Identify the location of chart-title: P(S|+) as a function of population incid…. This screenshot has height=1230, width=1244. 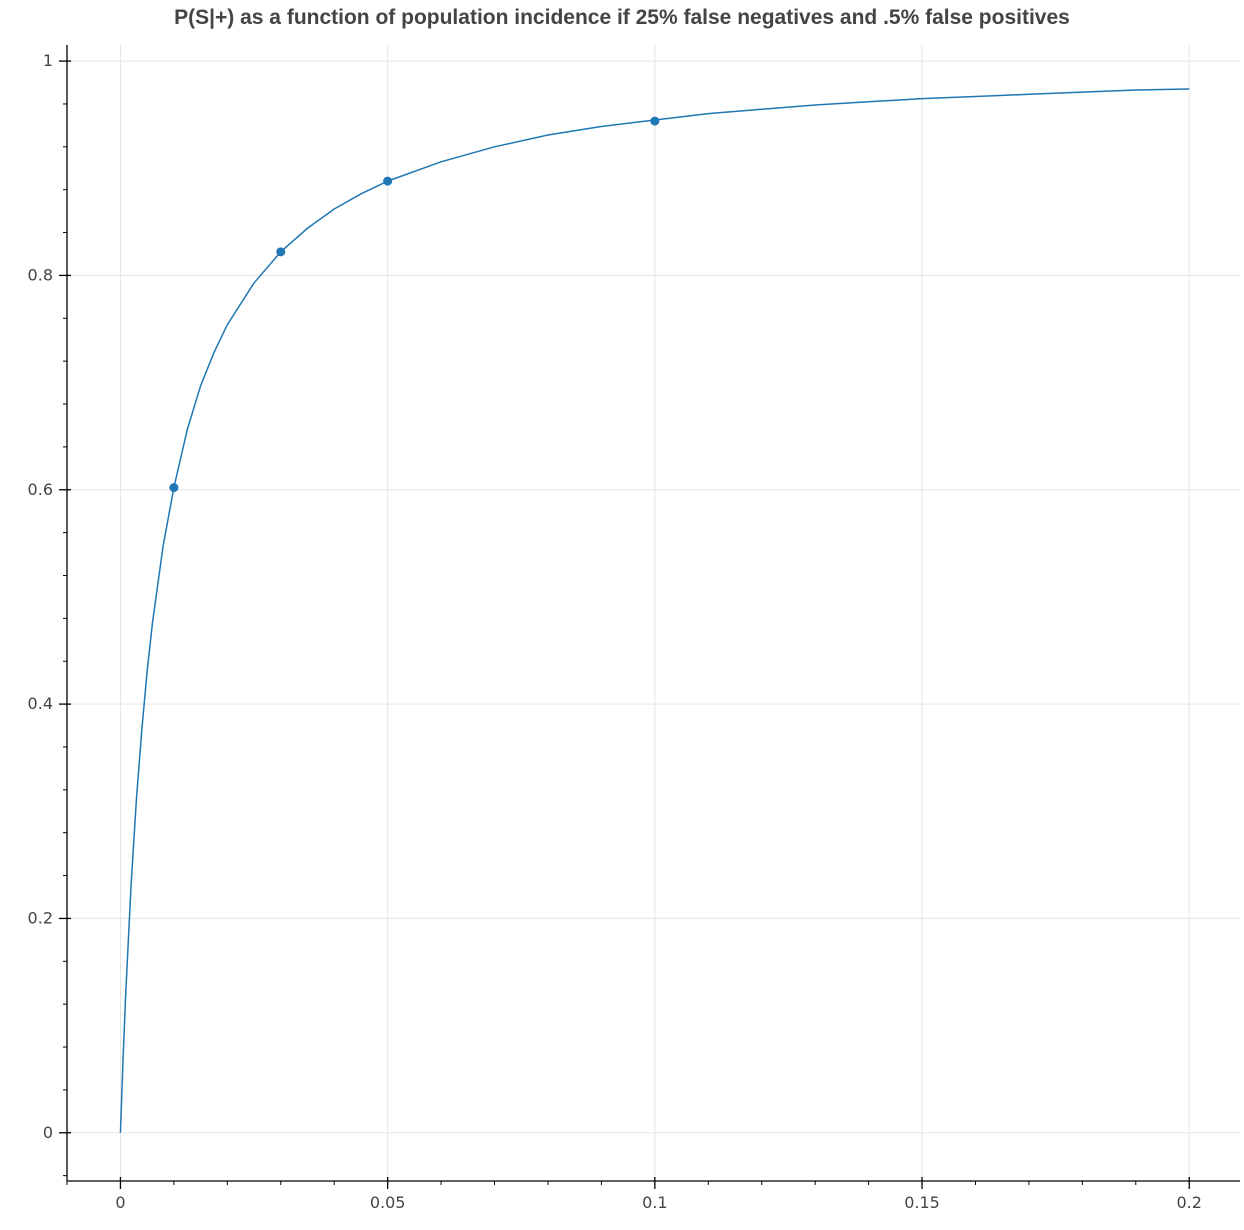
(622, 17).